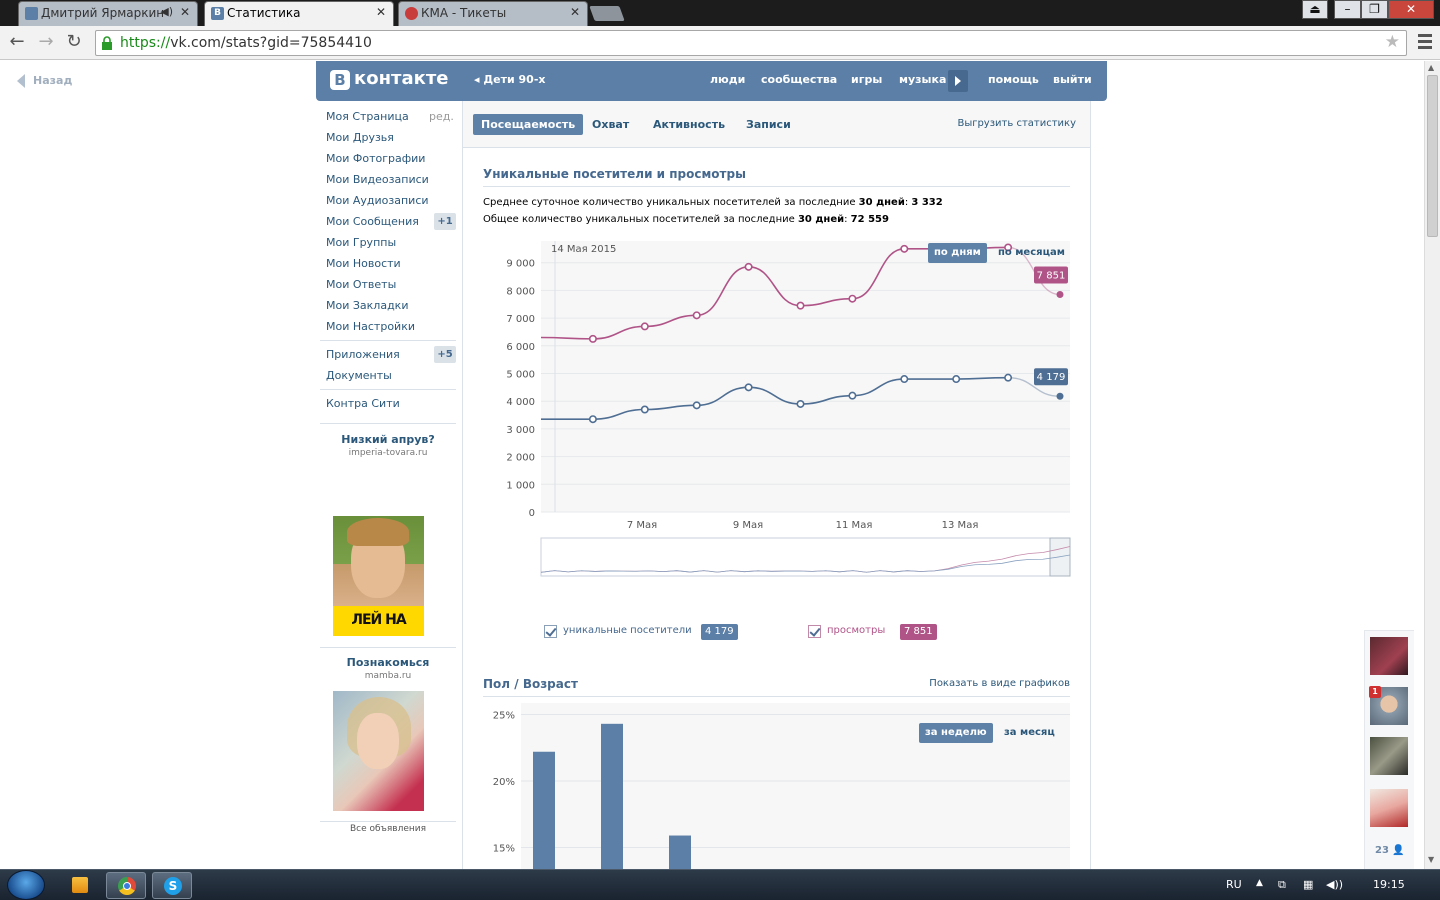 This screenshot has width=1440, height=900. I want to click on menu-news: Мои Новости, so click(363, 263).